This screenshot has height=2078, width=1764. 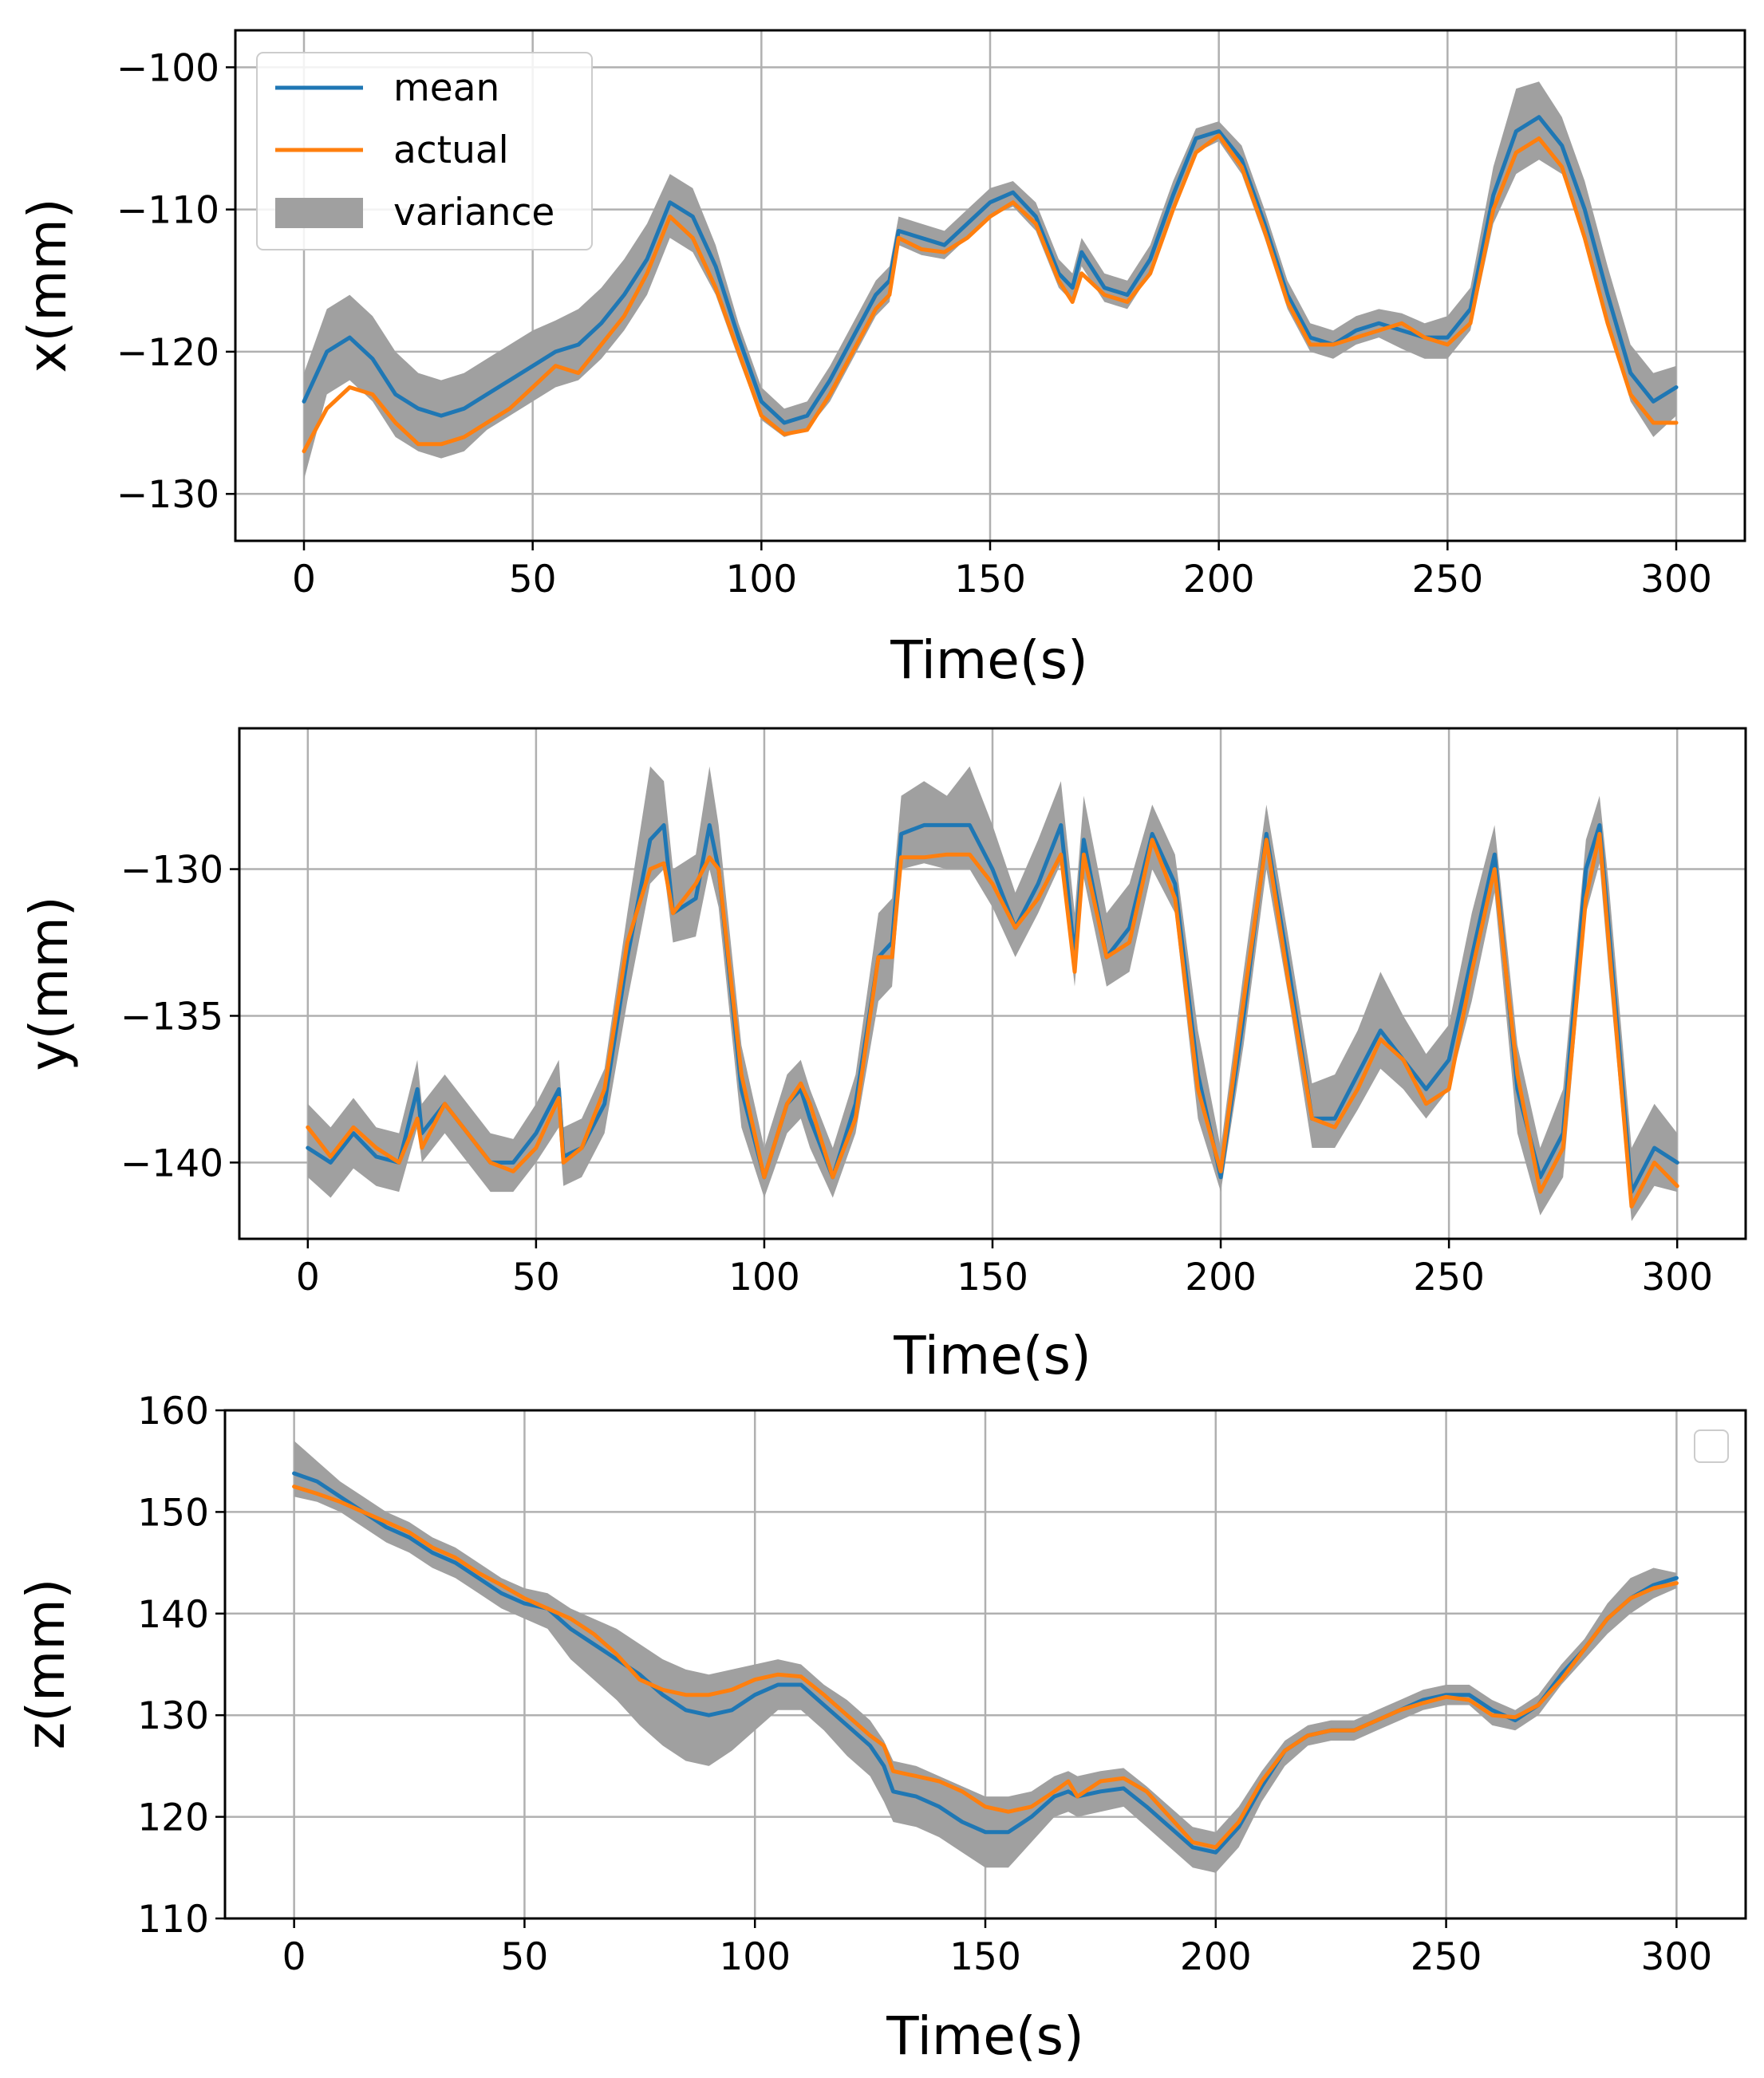 What do you see at coordinates (1711, 1446) in the screenshot?
I see `empty-legend-box` at bounding box center [1711, 1446].